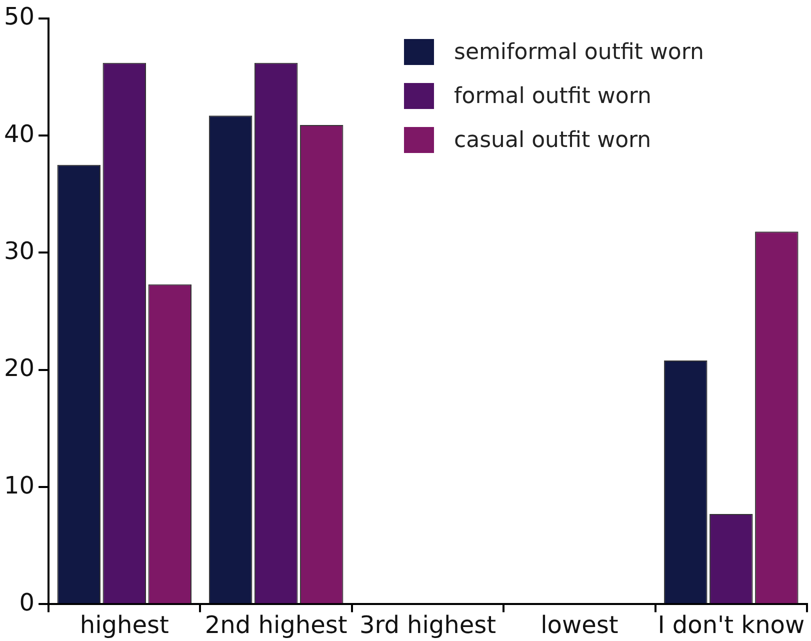  Describe the element at coordinates (19, 16) in the screenshot. I see `y-tick-label: 50` at that location.